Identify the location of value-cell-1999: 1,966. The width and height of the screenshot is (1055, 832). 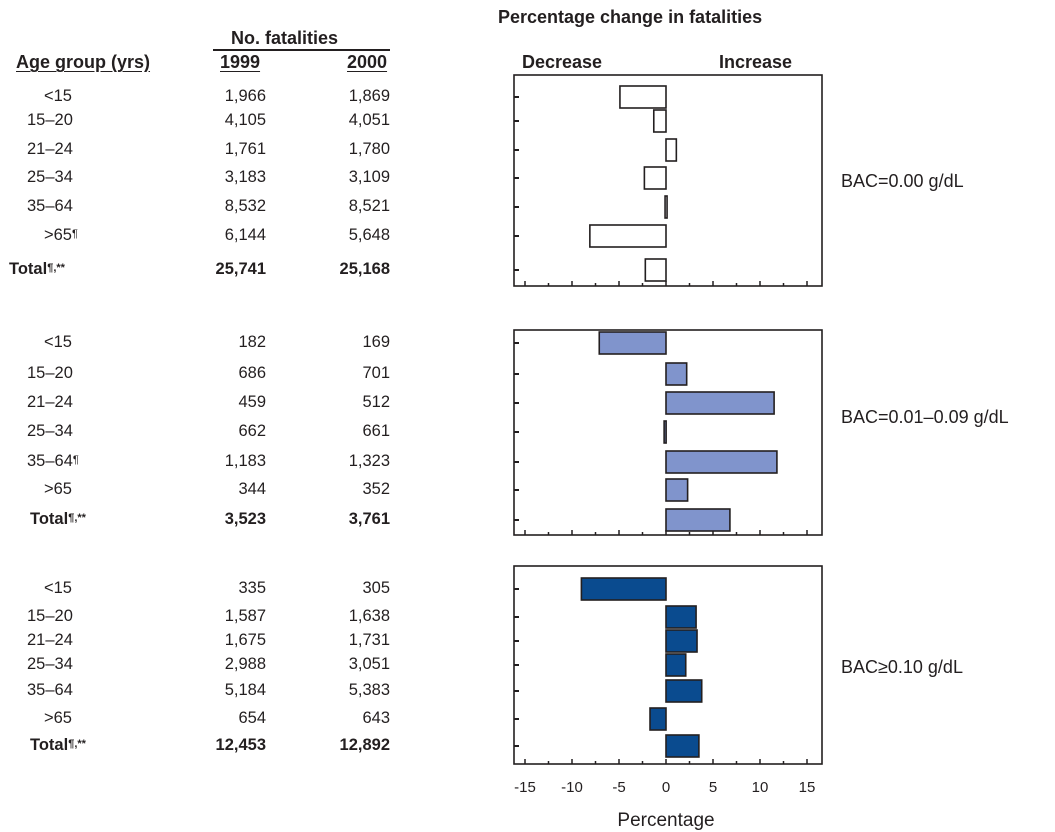
(245, 96).